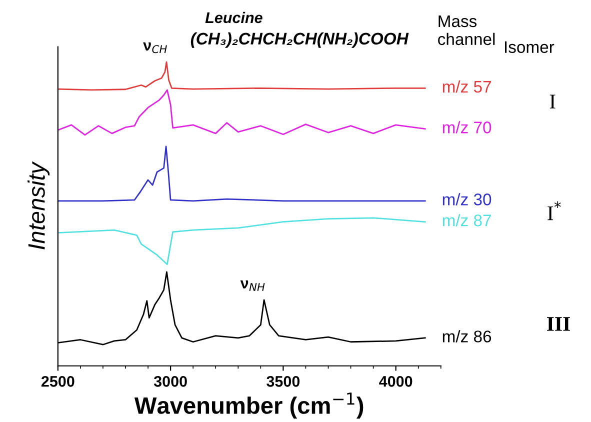 Image resolution: width=591 pixels, height=422 pixels. What do you see at coordinates (466, 31) in the screenshot?
I see `text: Mass channel` at bounding box center [466, 31].